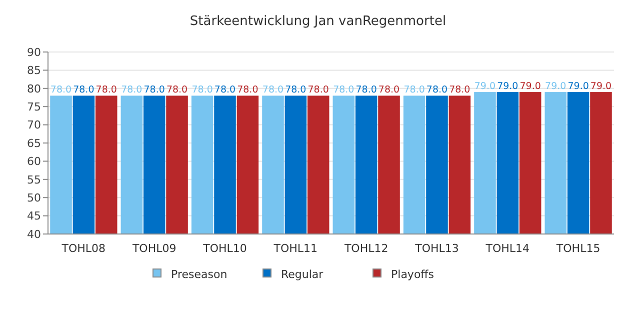 This screenshot has height=320, width=640. Describe the element at coordinates (34, 125) in the screenshot. I see `y-tick-label: 70` at that location.